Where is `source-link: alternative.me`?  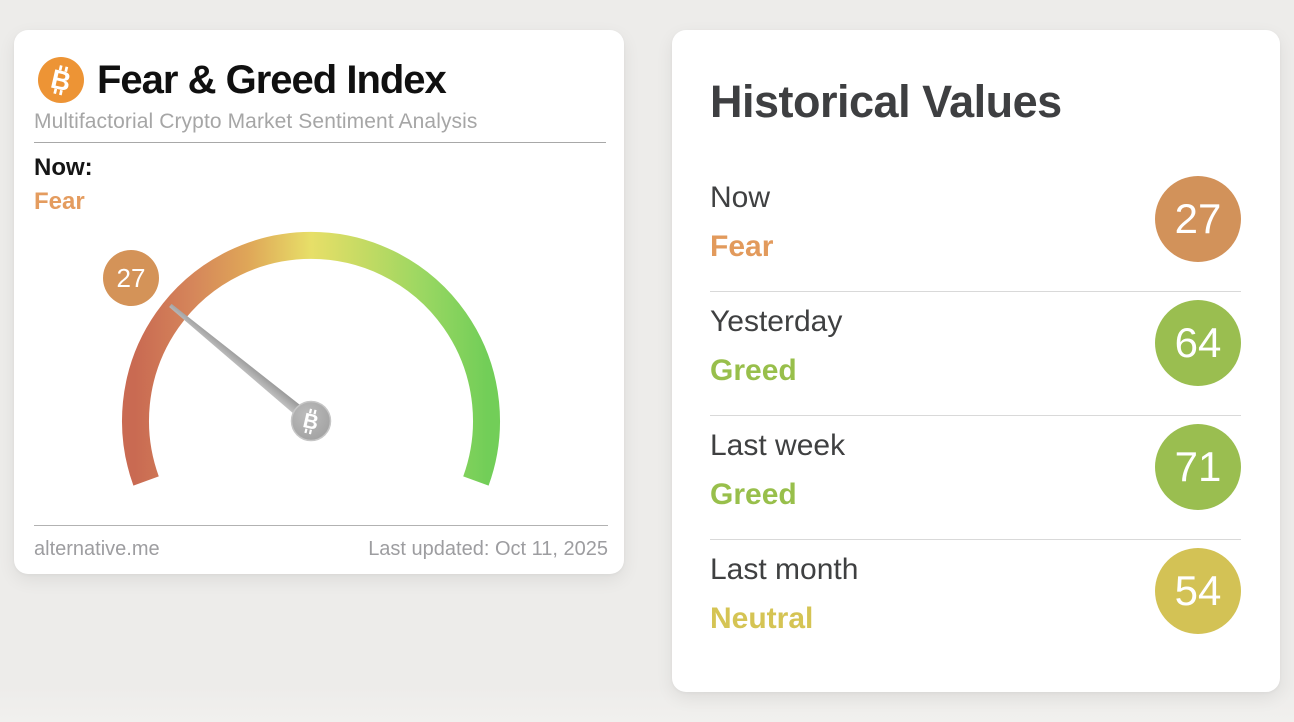 source-link: alternative.me is located at coordinates (97, 549).